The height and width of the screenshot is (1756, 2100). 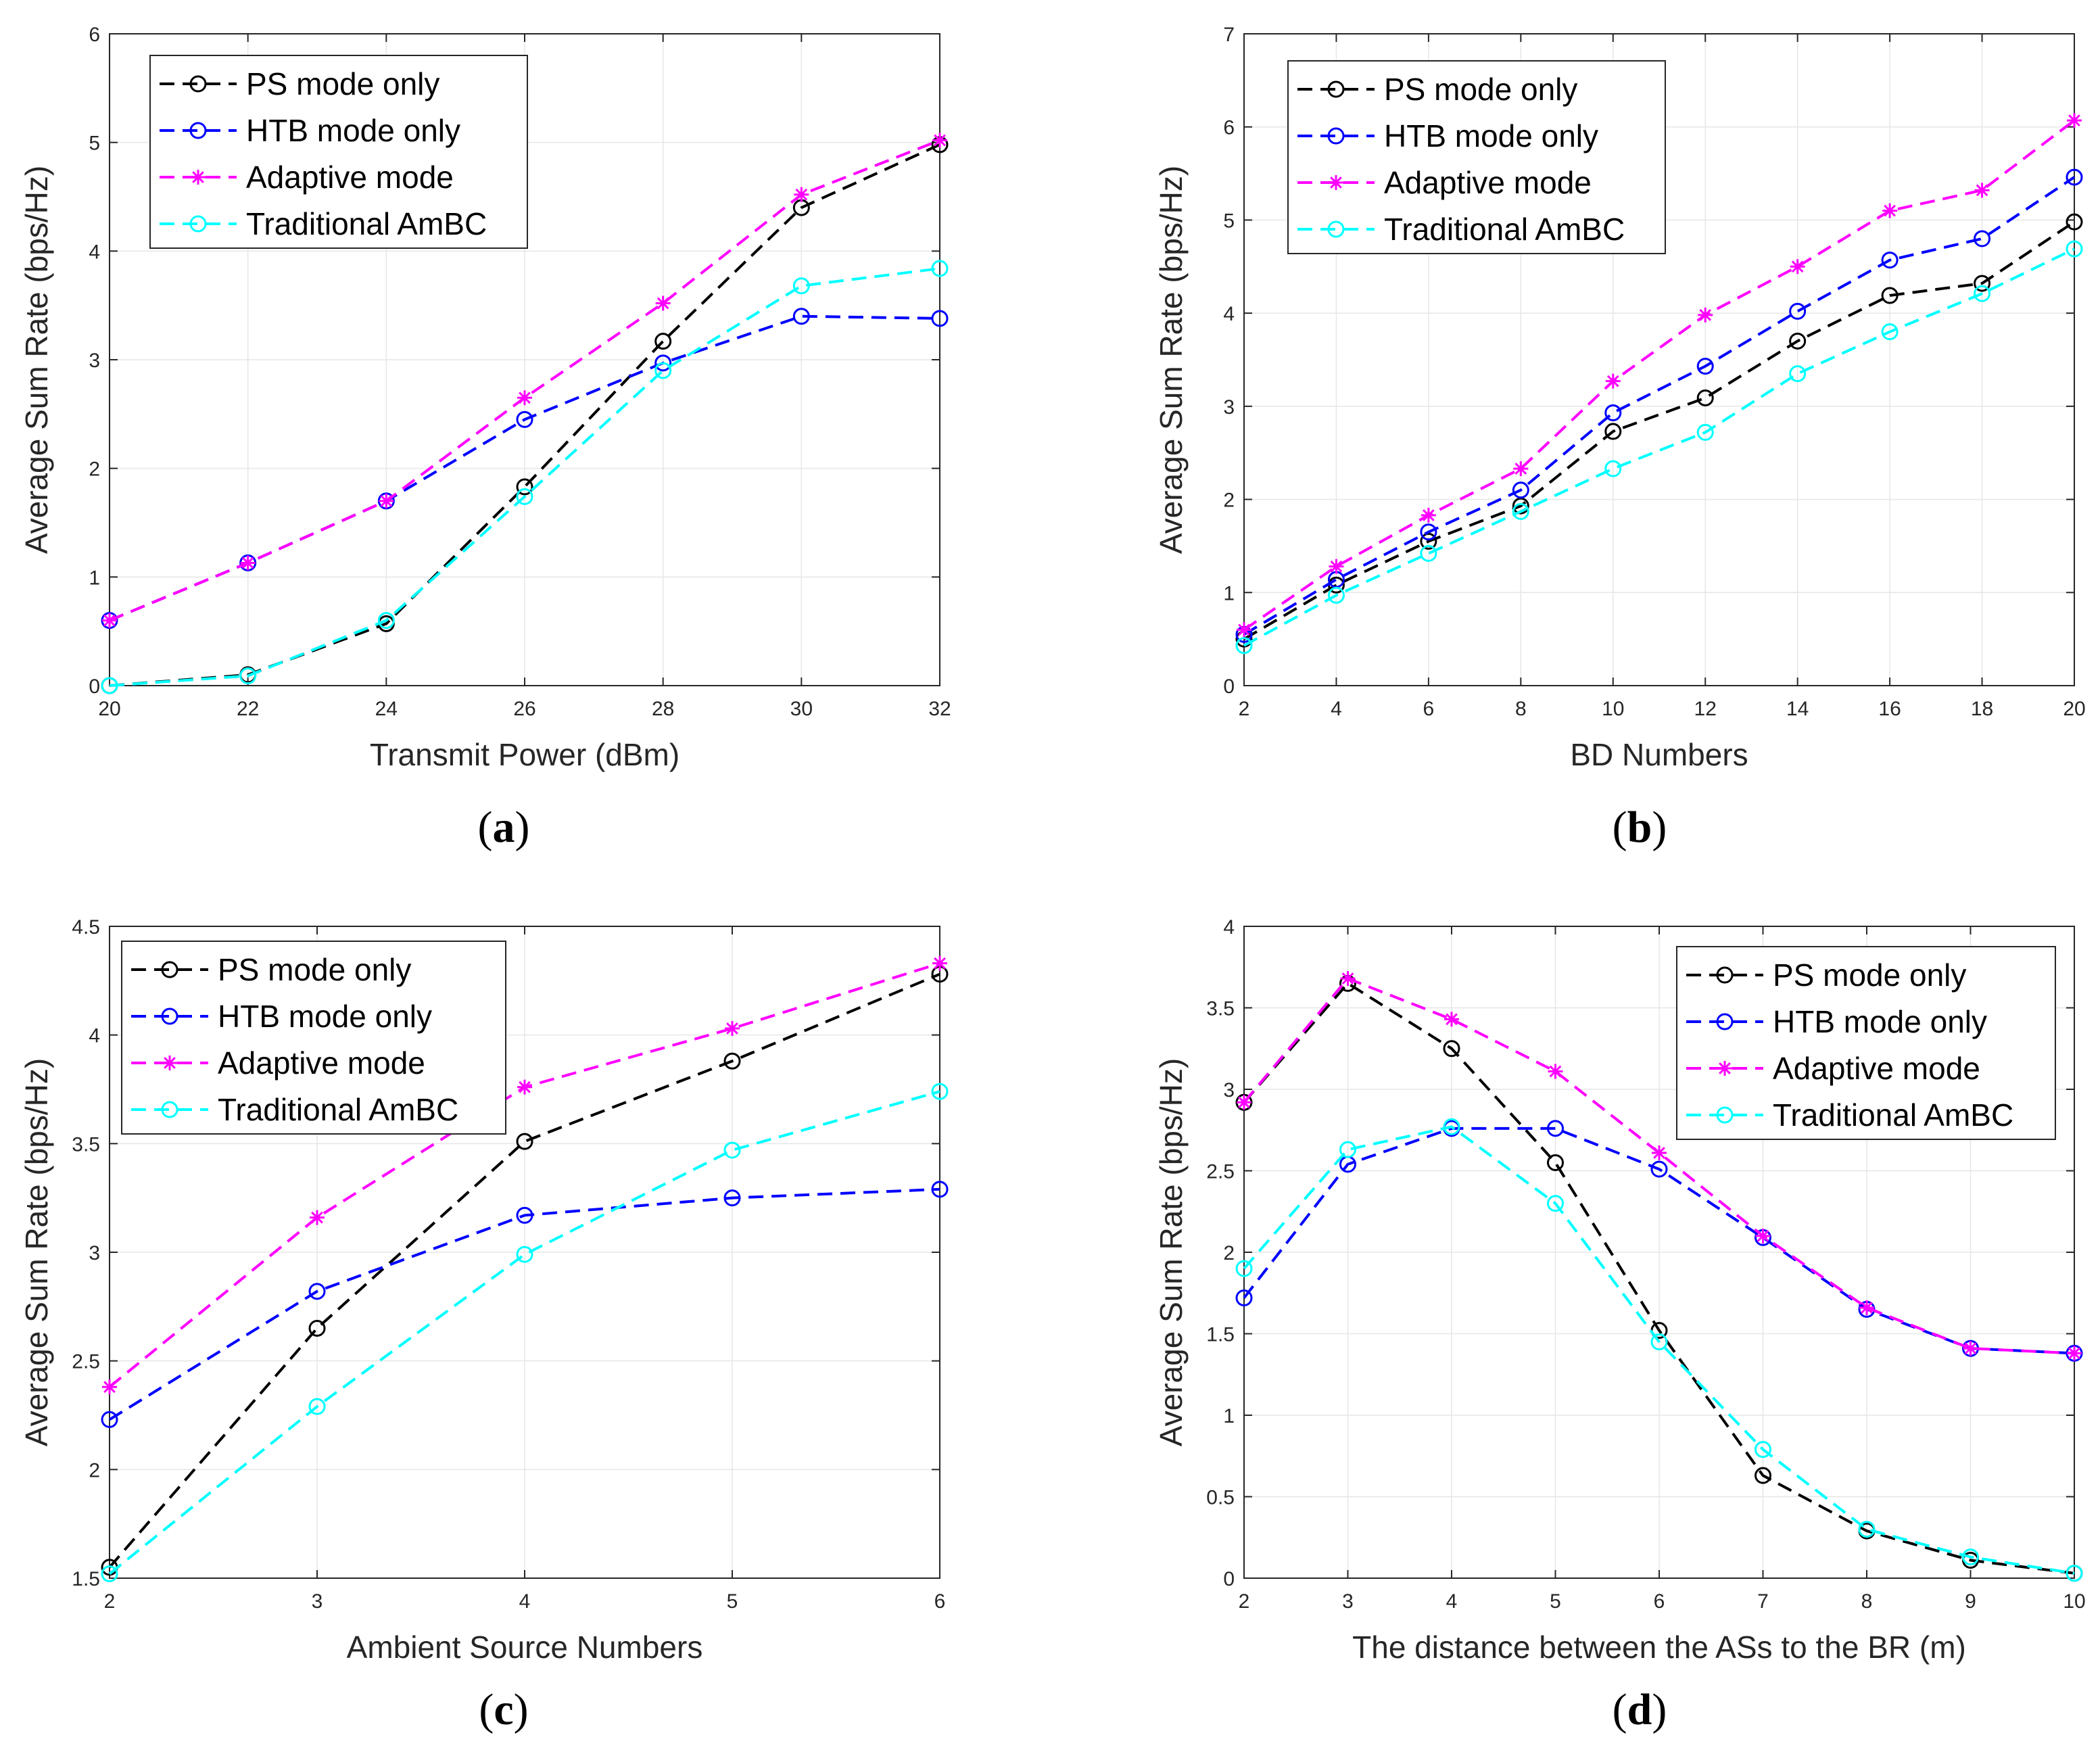 I want to click on chart-a-series-adaptive-mode, so click(x=524, y=380).